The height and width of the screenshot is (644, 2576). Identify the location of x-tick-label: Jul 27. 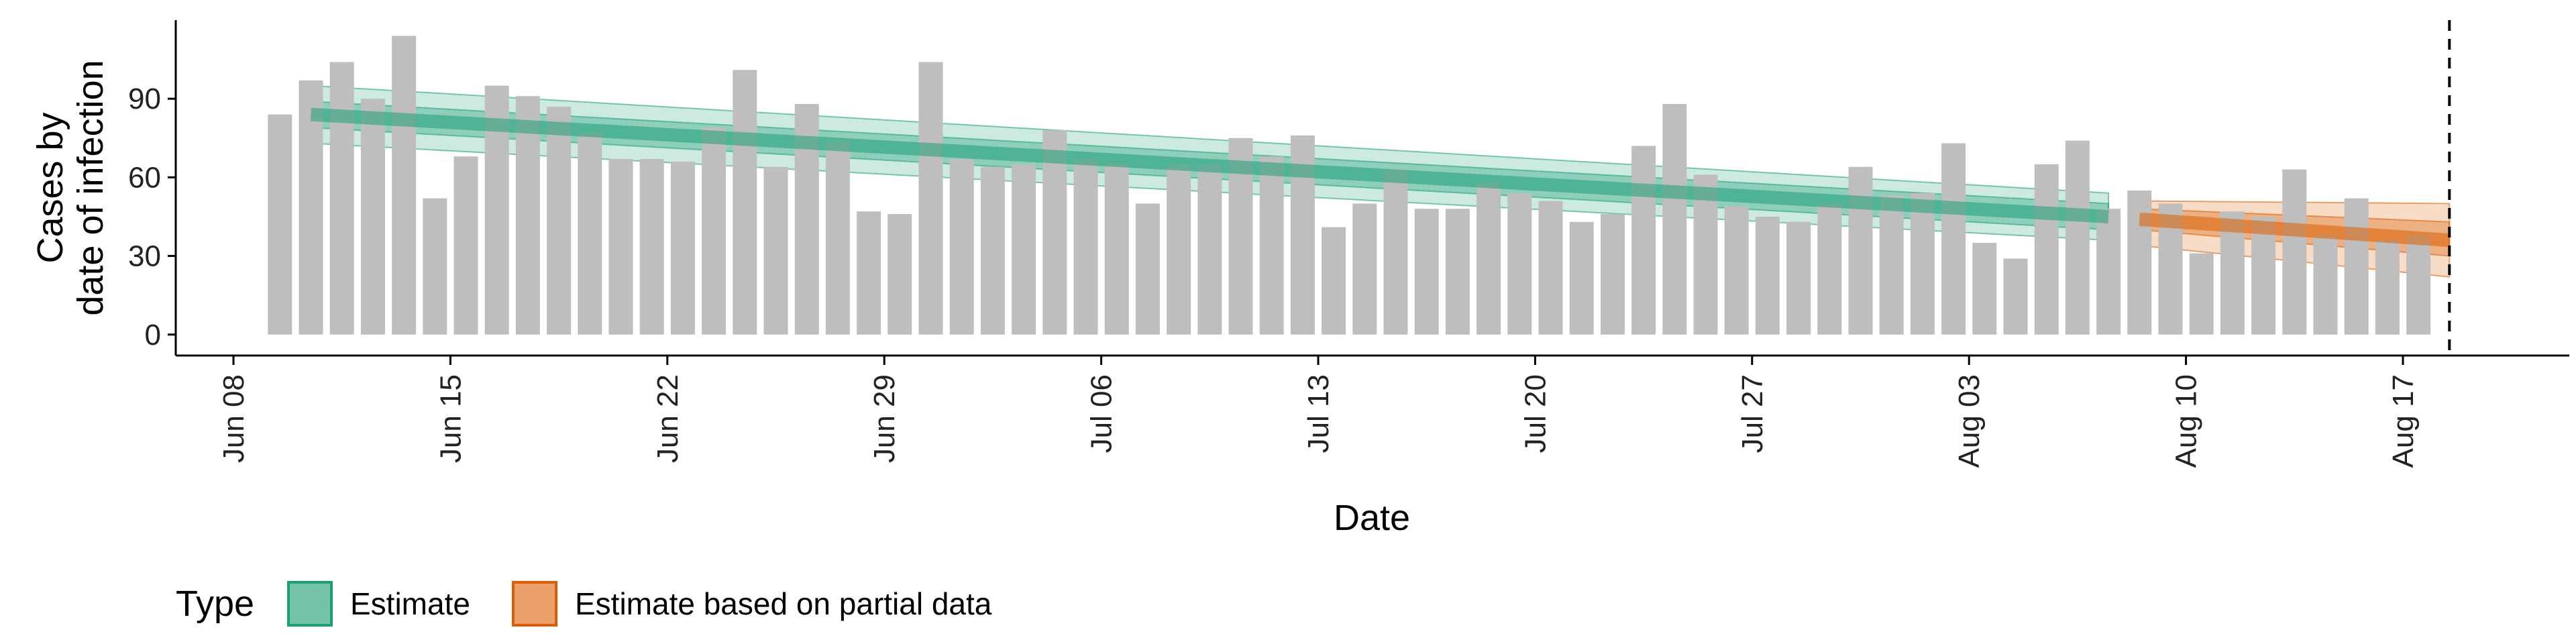
(1752, 413).